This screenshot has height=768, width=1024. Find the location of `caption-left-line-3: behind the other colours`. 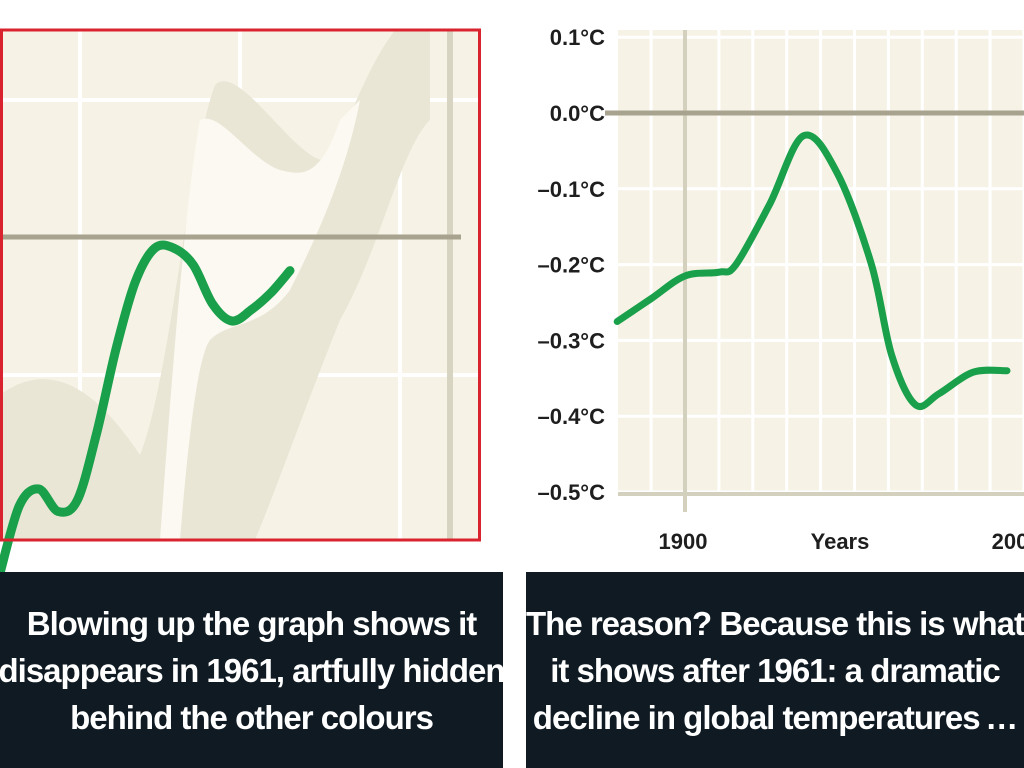

caption-left-line-3: behind the other colours is located at coordinates (252, 717).